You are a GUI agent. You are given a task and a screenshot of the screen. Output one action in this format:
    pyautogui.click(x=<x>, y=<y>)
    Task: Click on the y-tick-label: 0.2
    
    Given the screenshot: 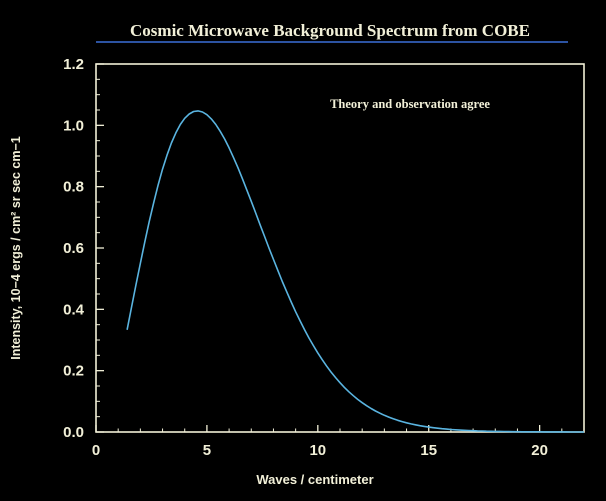 What is the action you would take?
    pyautogui.click(x=73, y=371)
    